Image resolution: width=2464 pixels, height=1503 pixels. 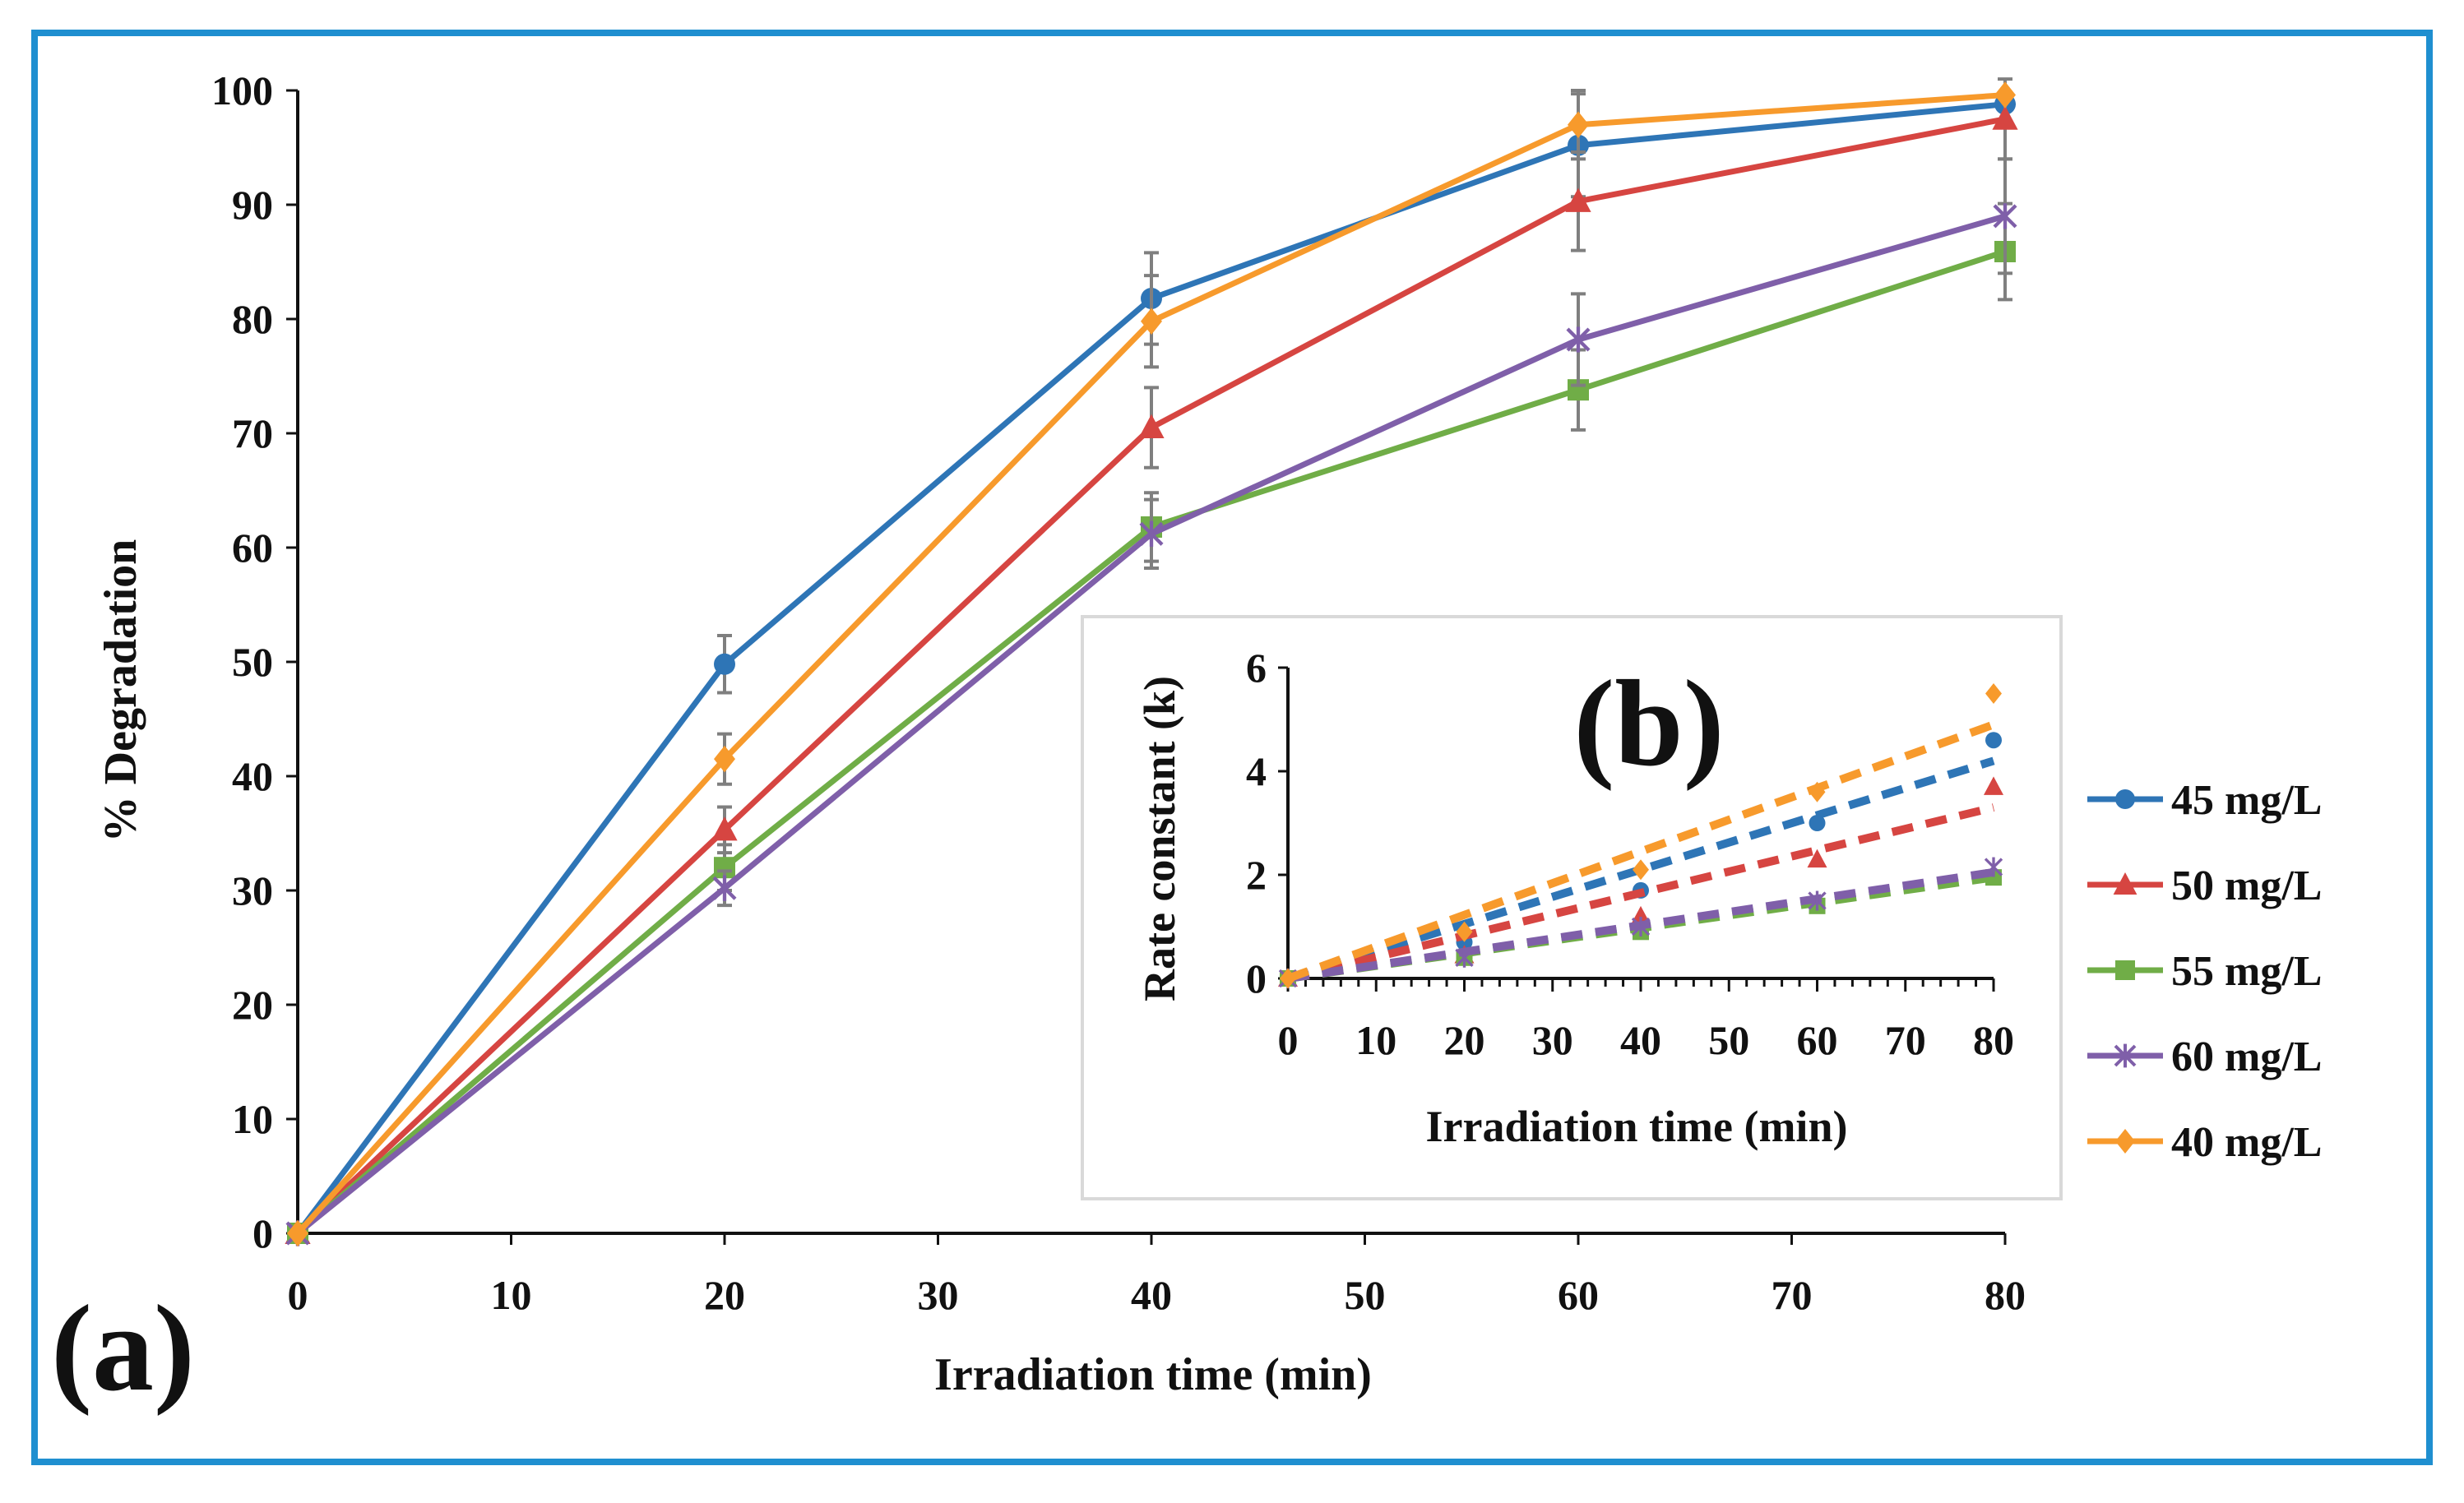 I want to click on inset-series-40-mg-l, so click(x=1641, y=836).